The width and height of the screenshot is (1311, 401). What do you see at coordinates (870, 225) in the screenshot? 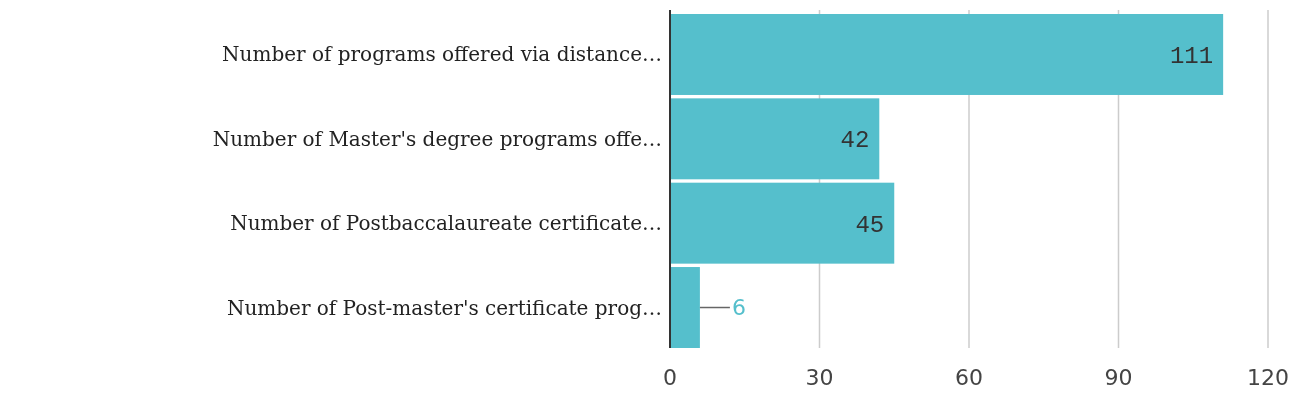
I see `data-label: 45` at bounding box center [870, 225].